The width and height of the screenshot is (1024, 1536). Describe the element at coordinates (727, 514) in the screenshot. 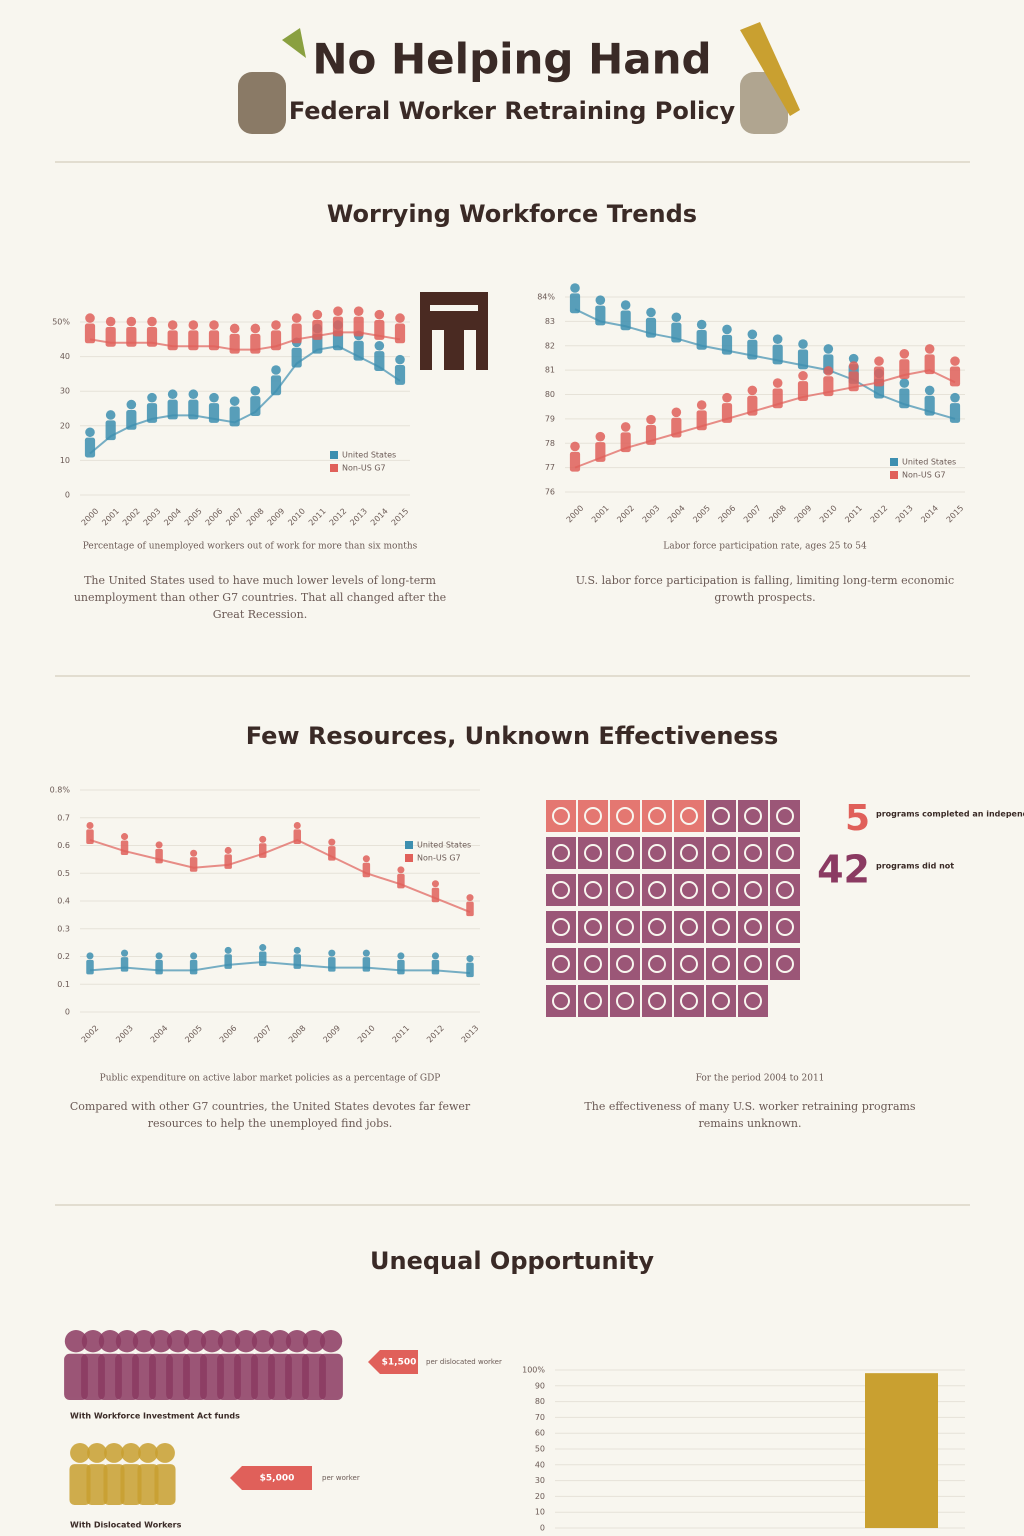

I see `x-tick-label: 2006` at that location.